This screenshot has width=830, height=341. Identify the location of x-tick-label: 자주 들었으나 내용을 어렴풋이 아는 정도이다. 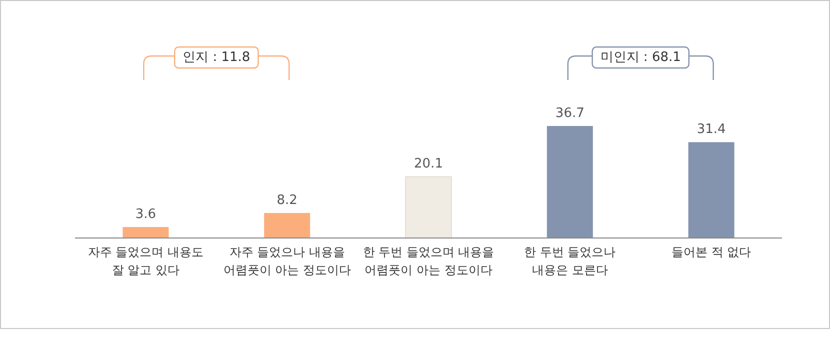
(287, 261).